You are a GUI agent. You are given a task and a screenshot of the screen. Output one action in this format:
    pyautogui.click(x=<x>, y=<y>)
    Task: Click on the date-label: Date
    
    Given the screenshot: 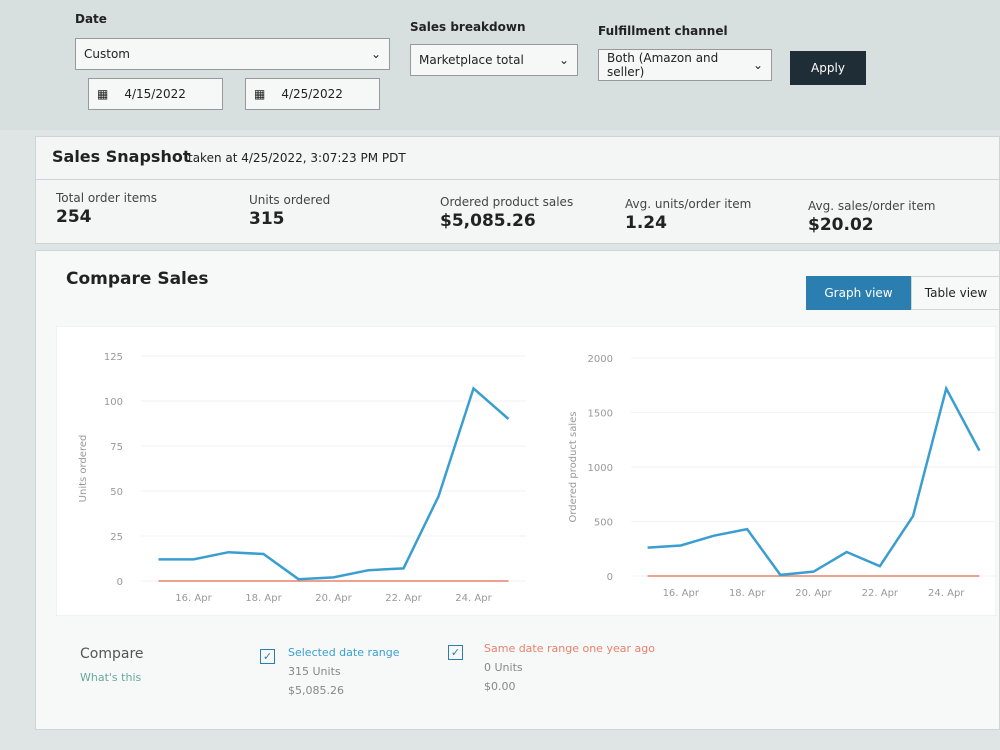 What is the action you would take?
    pyautogui.click(x=91, y=19)
    